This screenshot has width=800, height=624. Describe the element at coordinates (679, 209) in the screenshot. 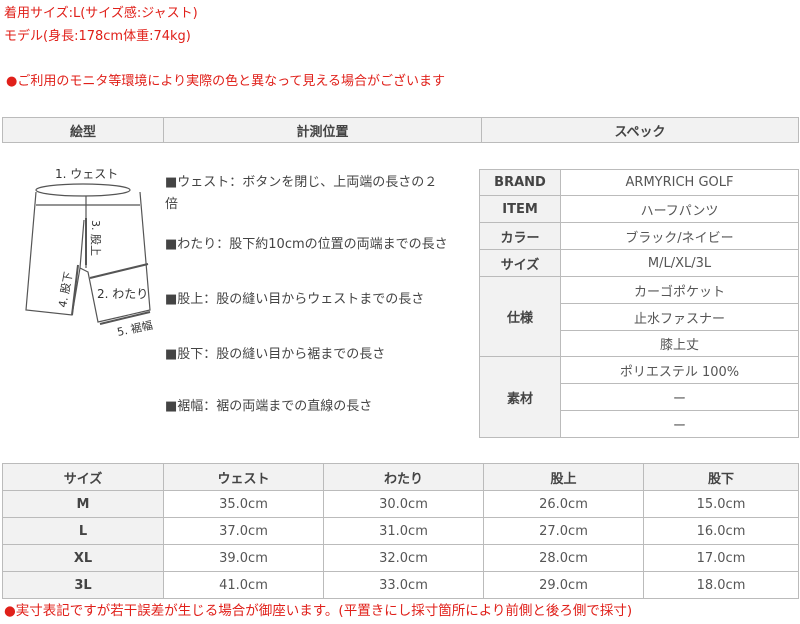

I see `spec-item: ハーフパンツ` at that location.